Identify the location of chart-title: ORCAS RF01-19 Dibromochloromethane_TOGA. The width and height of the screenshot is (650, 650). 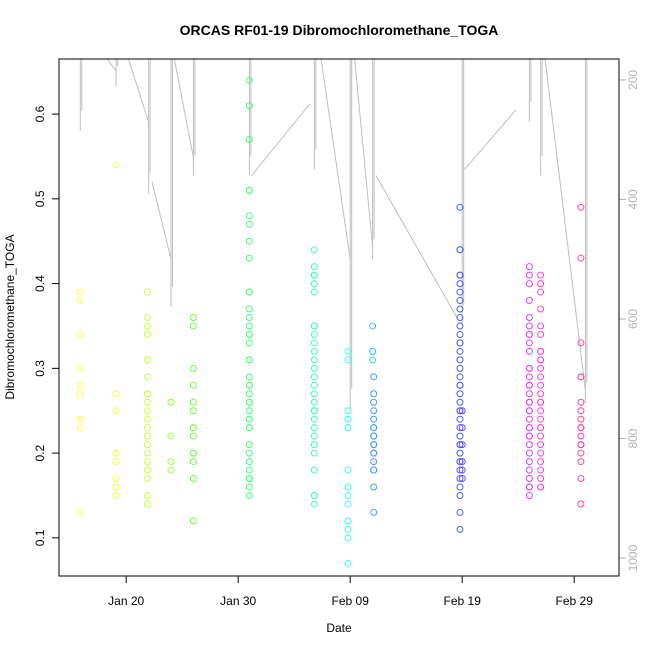
(339, 30).